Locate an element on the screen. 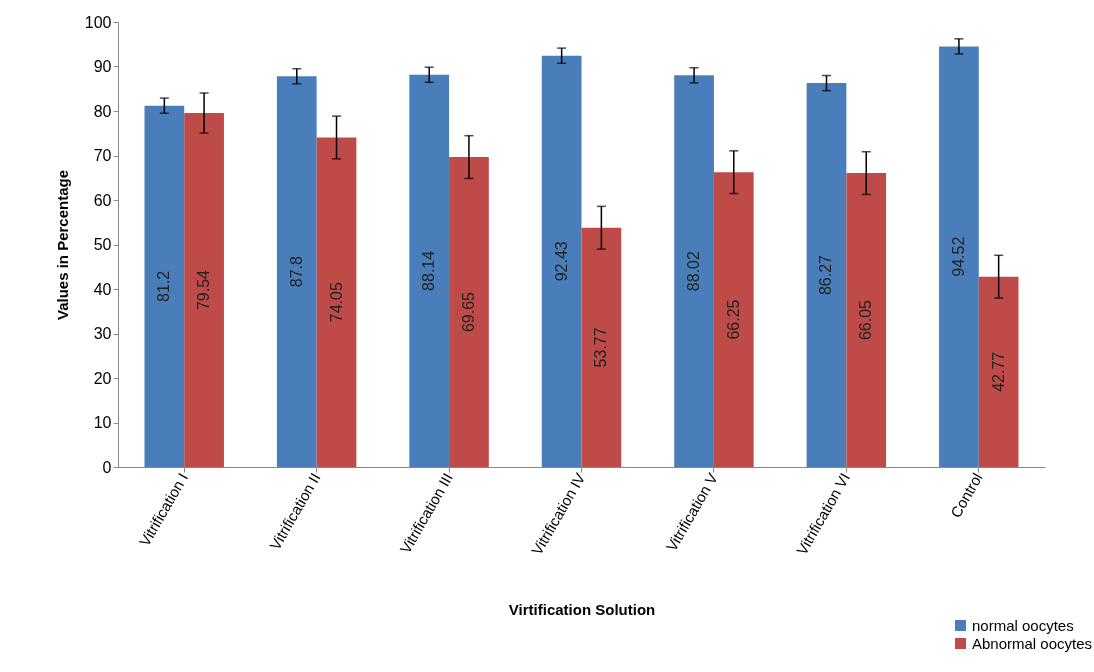 The height and width of the screenshot is (672, 1094). data-label: 87.8 is located at coordinates (296, 271).